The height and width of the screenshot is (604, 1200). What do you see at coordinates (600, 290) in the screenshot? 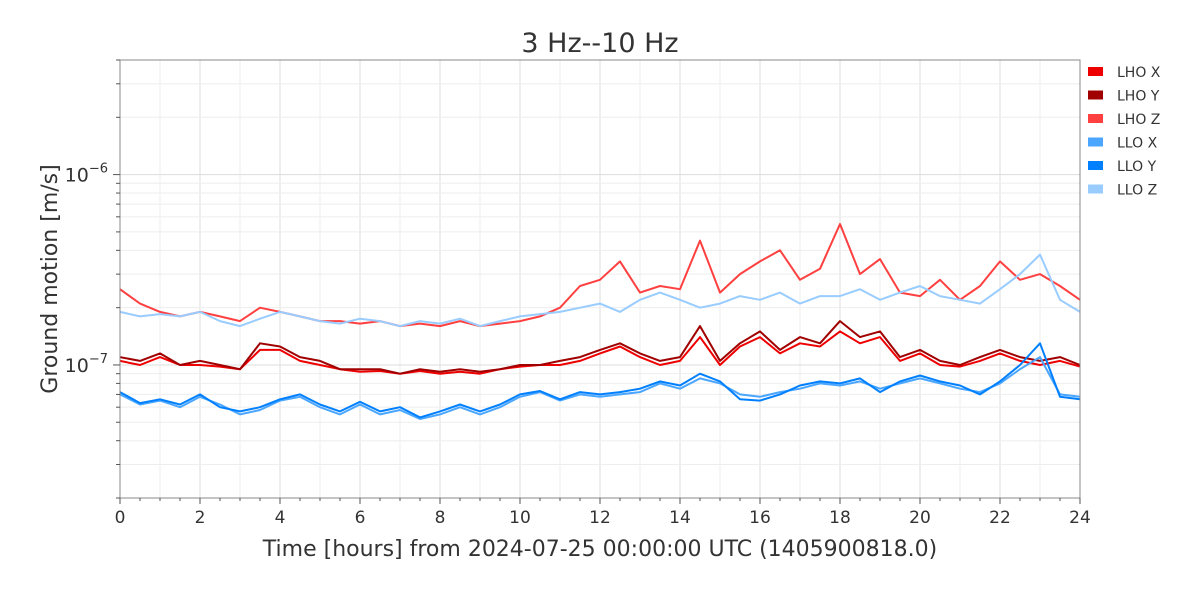
I see `series-line-llo-z` at bounding box center [600, 290].